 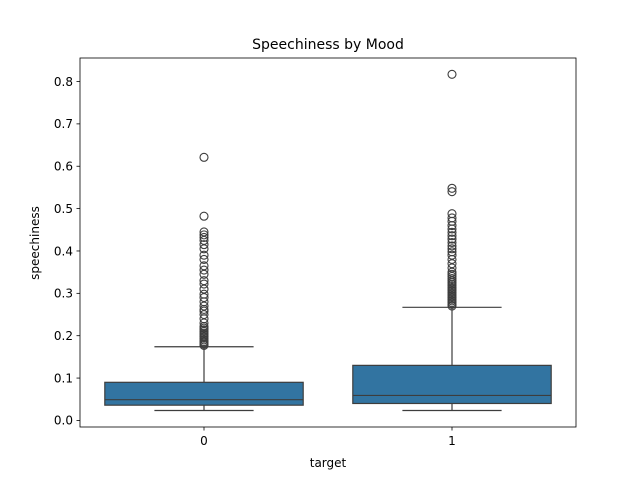 I want to click on y-tick-label: 0.3, so click(x=63, y=294).